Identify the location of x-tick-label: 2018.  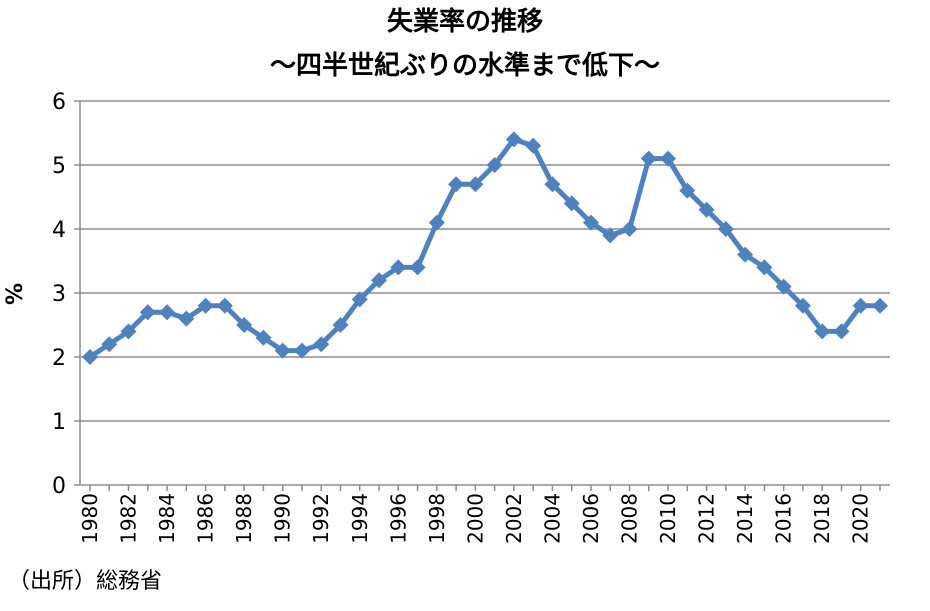
(822, 518).